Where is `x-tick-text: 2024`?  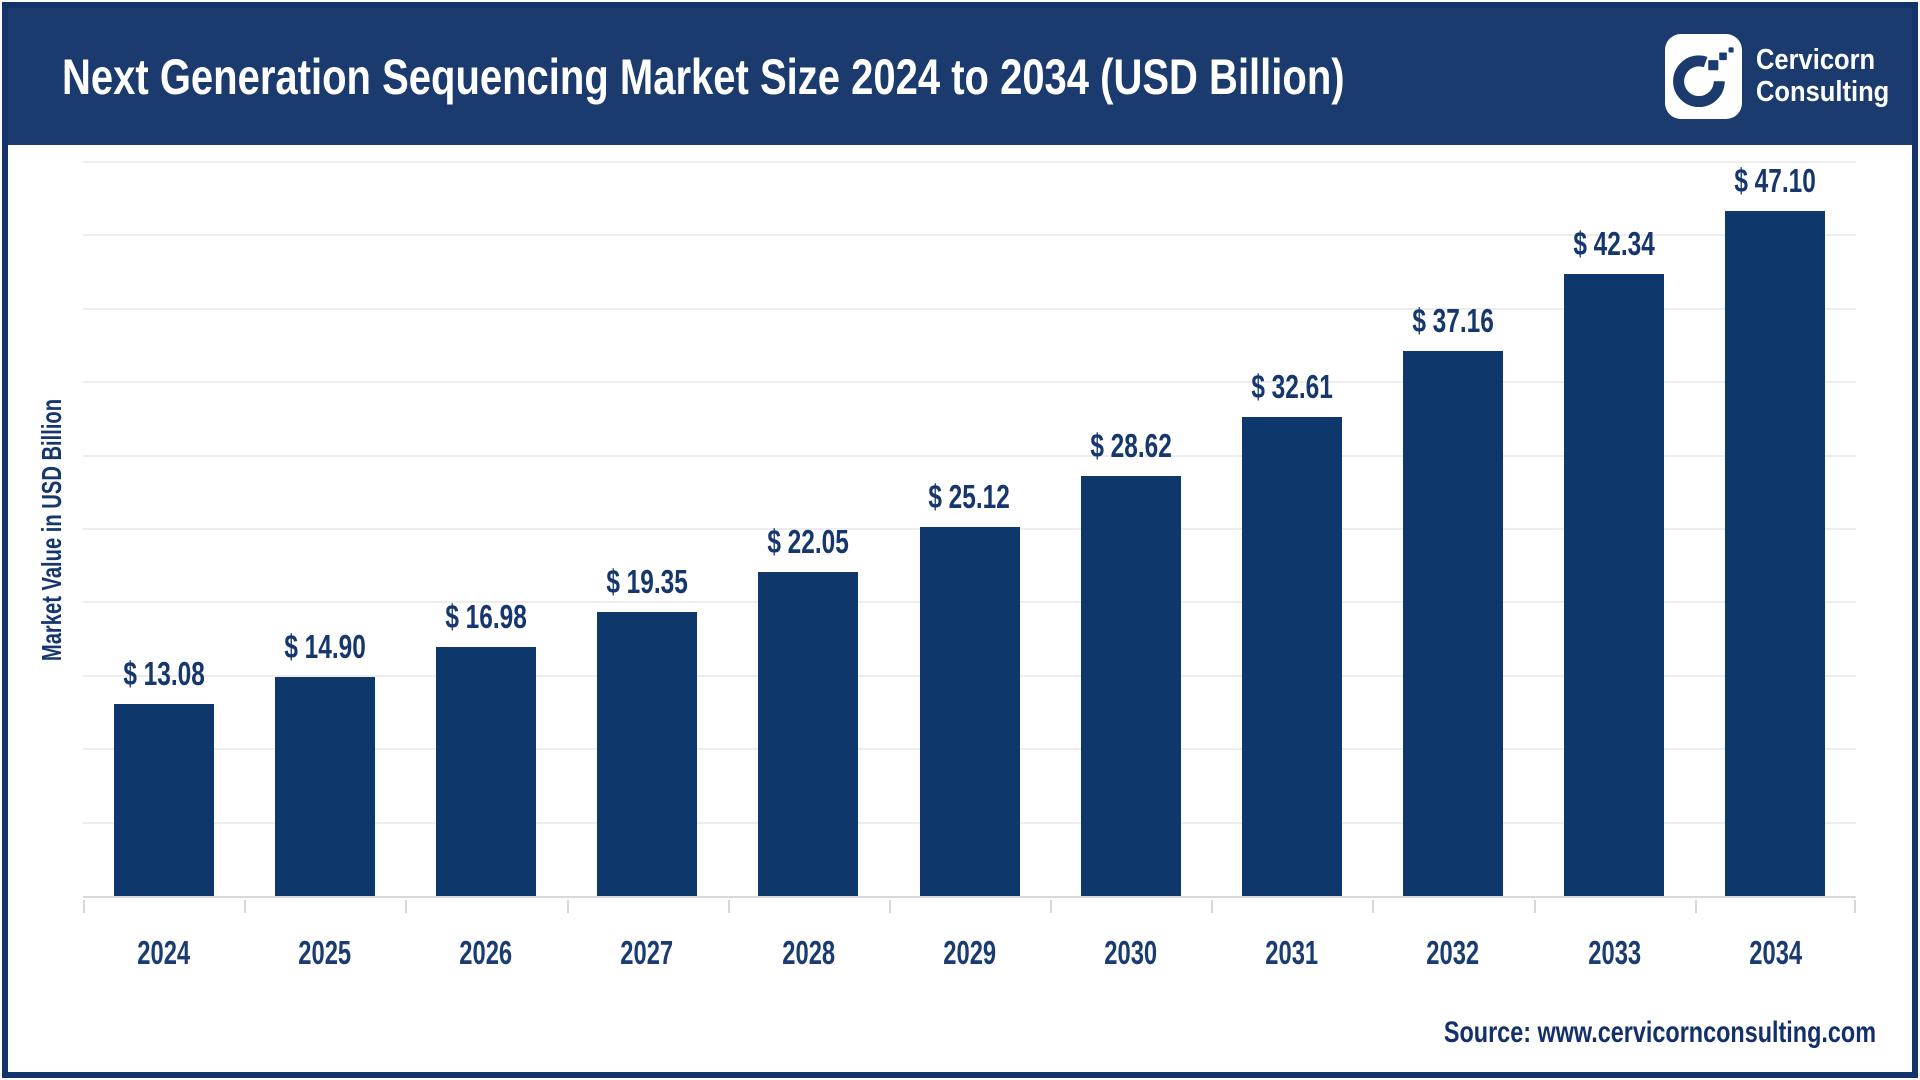 x-tick-text: 2024 is located at coordinates (164, 952).